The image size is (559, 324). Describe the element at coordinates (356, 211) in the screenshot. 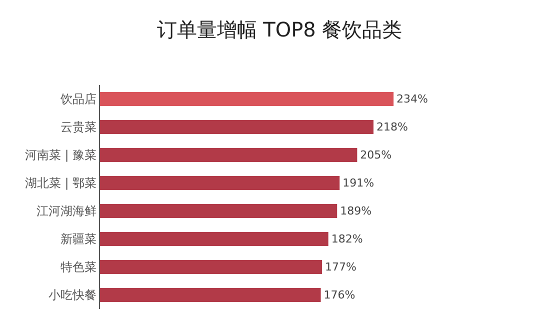

I see `data-label: 189%` at that location.